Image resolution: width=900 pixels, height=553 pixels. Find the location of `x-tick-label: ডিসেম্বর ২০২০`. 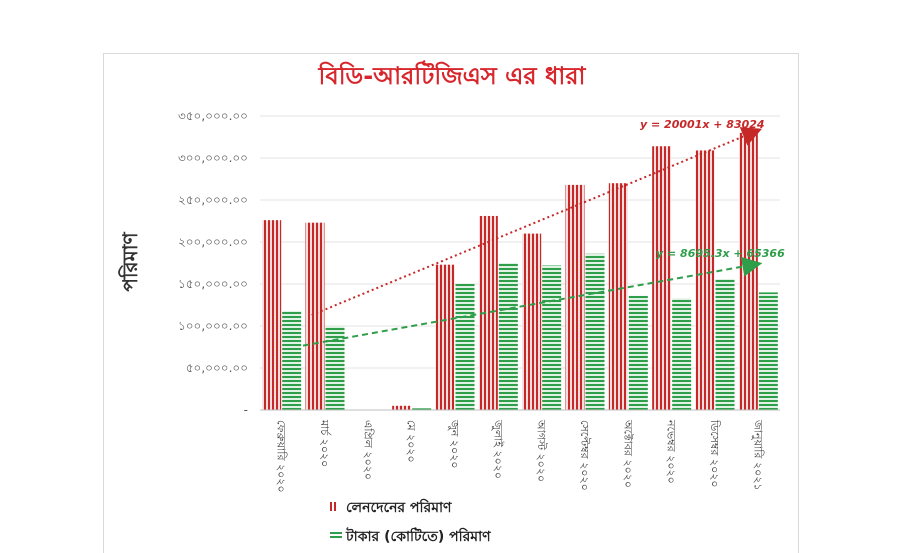

x-tick-label: ডিসেম্বর ২০২০ is located at coordinates (714, 453).